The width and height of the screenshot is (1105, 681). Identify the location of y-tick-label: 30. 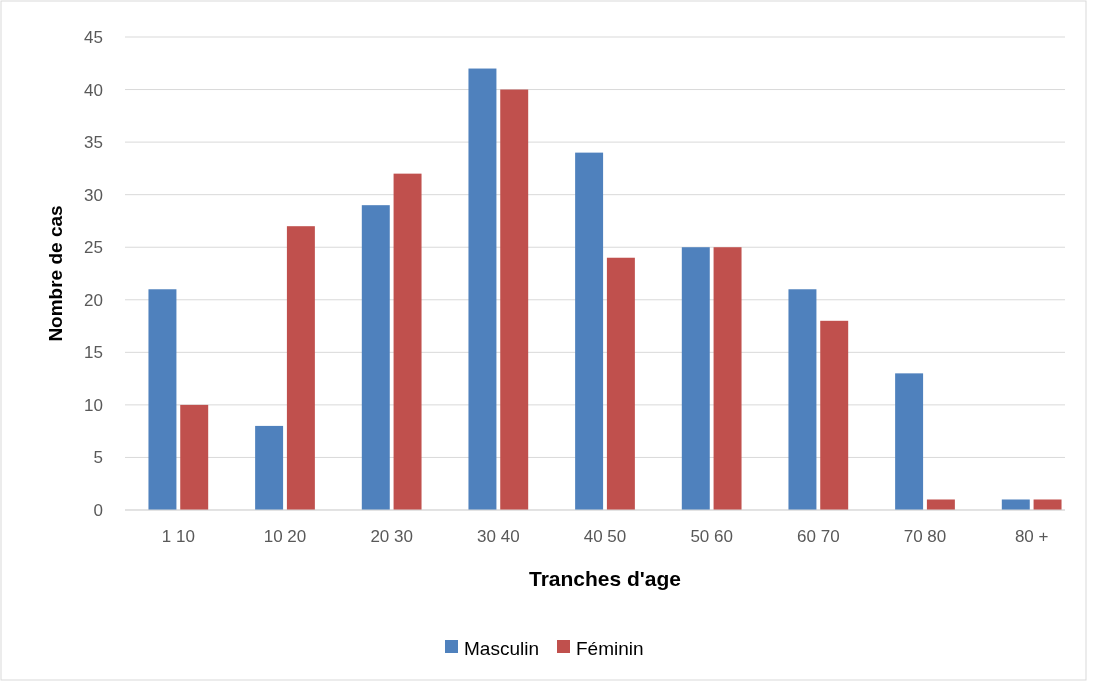
(93, 195).